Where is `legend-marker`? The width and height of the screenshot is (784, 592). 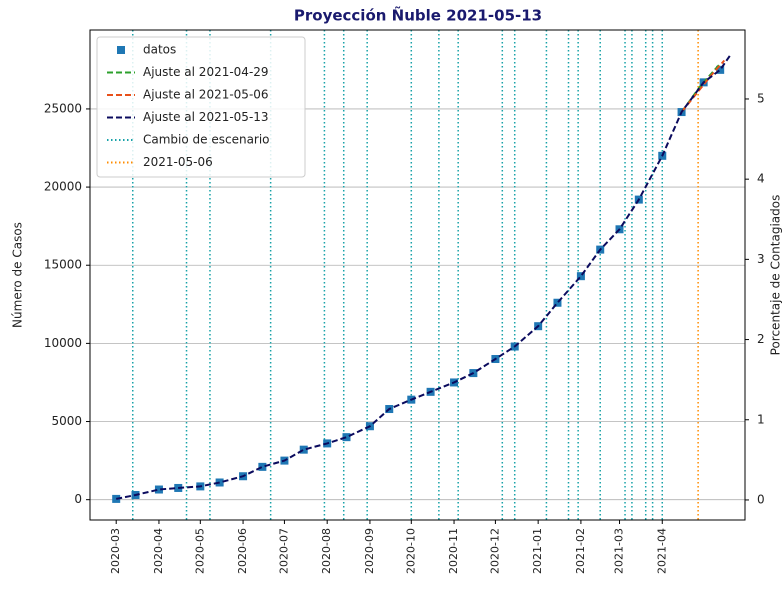 legend-marker is located at coordinates (121, 50).